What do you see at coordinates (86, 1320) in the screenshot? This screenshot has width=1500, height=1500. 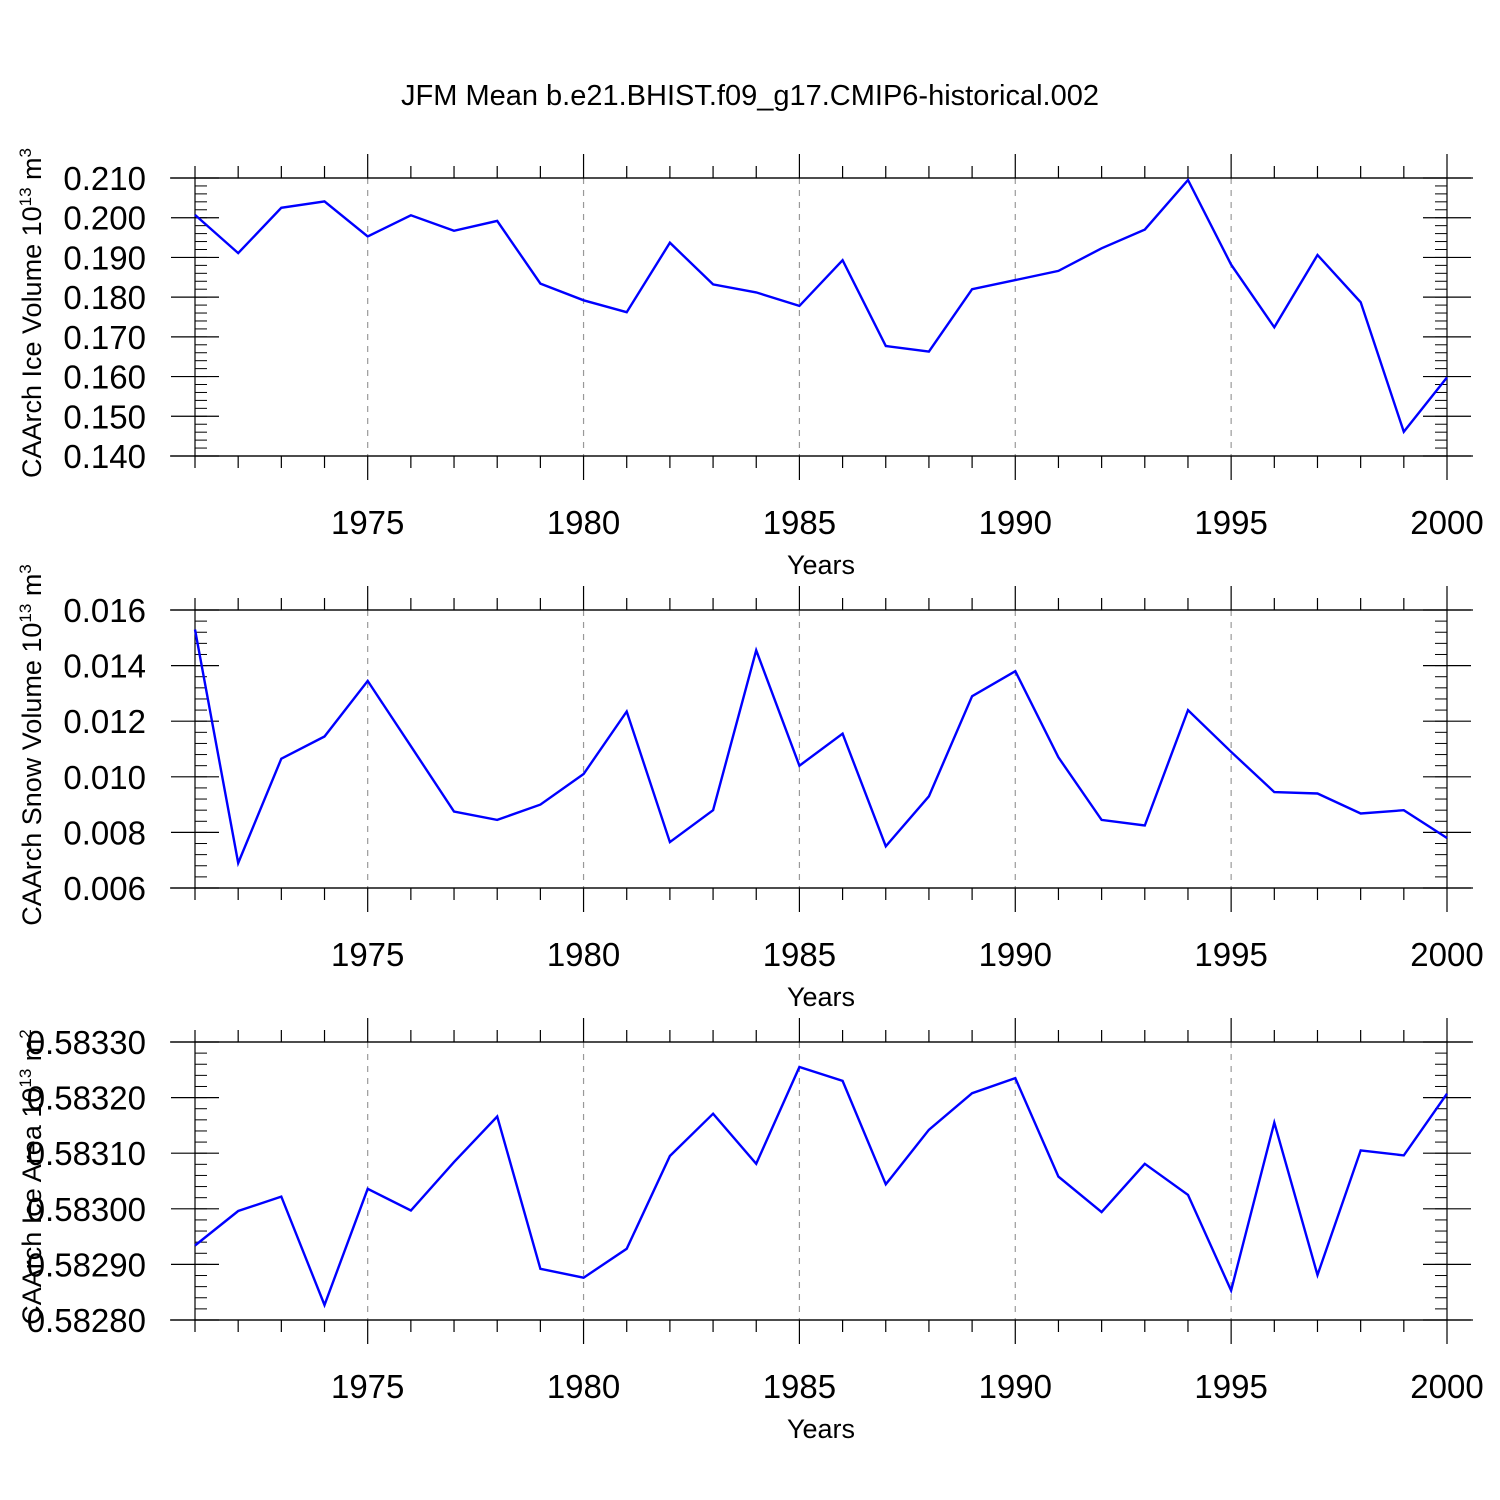 I see `y-tick-label: 0.58280` at bounding box center [86, 1320].